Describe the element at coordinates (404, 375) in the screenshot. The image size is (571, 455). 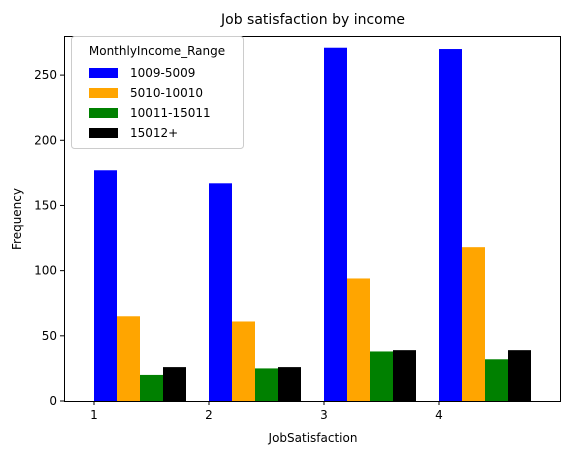
I see `bar-15012+-cat-3` at that location.